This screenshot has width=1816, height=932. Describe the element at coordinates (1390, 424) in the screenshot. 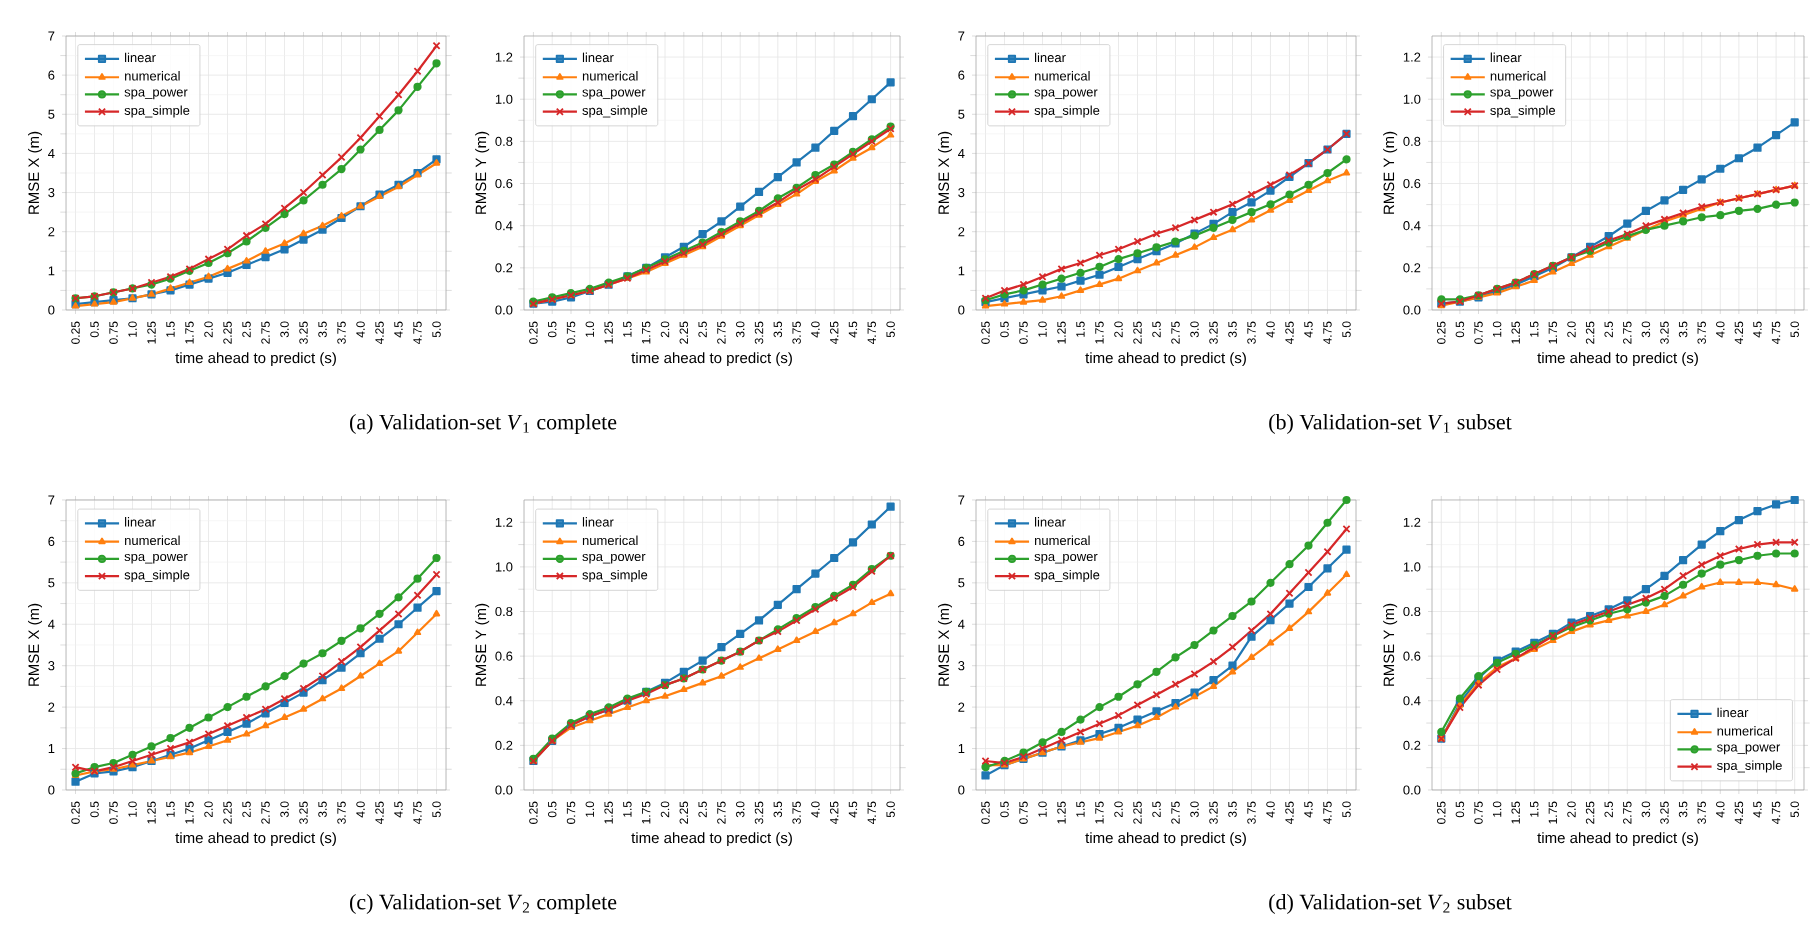

I see `text: (b) Validation-set V$_{1}$ subset` at that location.